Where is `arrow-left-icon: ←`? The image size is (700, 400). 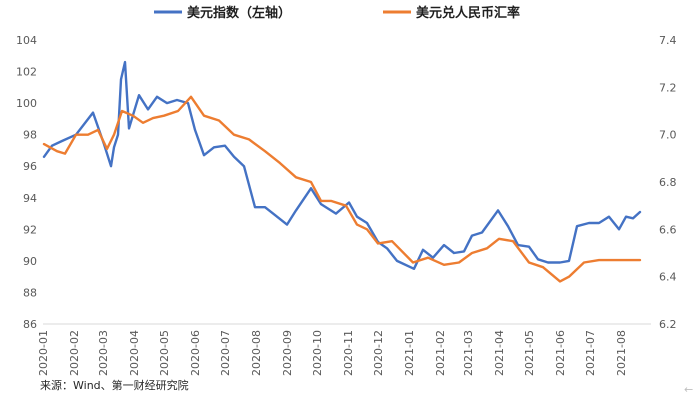
arrow-left-icon: ← is located at coordinates (689, 389).